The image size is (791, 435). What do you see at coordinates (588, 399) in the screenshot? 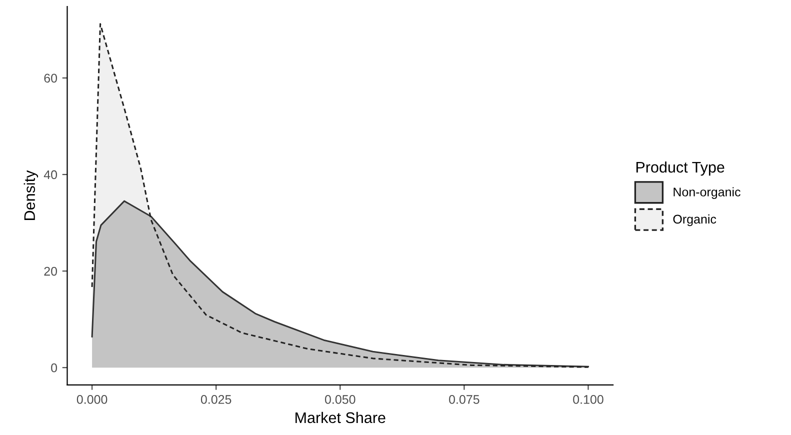
I see `x-tick-label: 0.100` at bounding box center [588, 399].